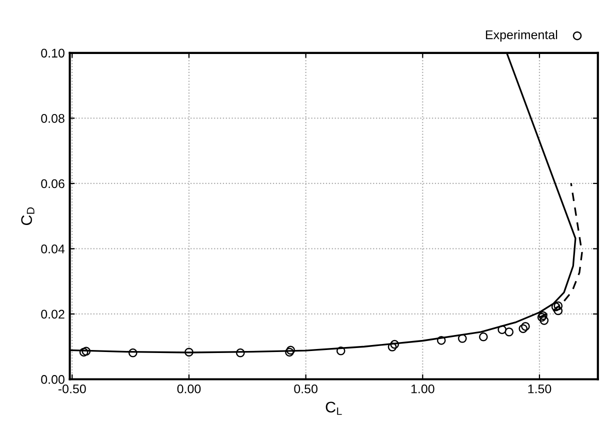 The height and width of the screenshot is (441, 607). What do you see at coordinates (52, 379) in the screenshot?
I see `y-tick-label: 0.00` at bounding box center [52, 379].